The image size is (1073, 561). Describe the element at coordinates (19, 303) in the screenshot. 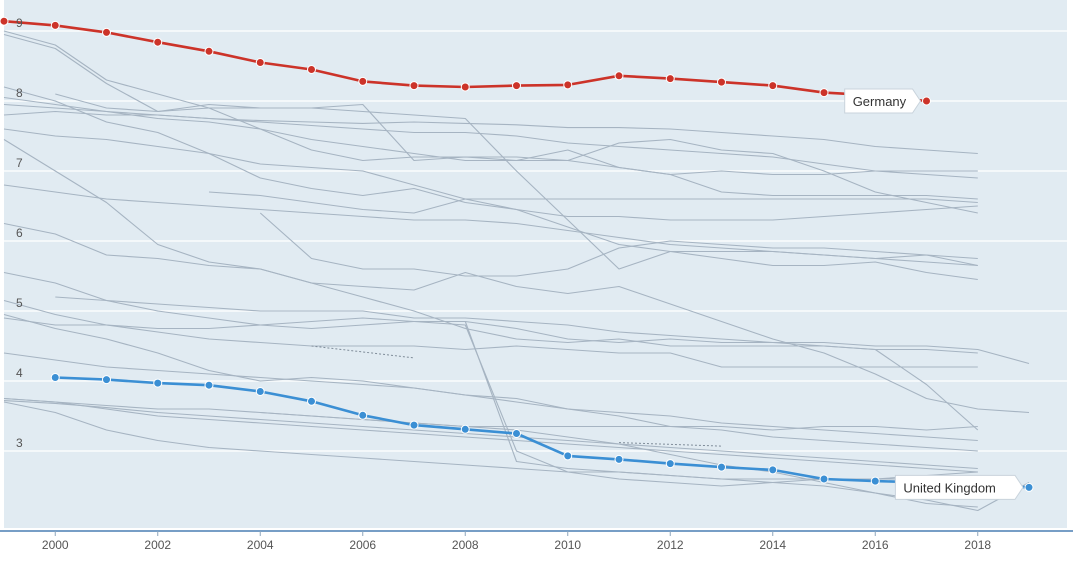

I see `y-tick-label: 5` at that location.